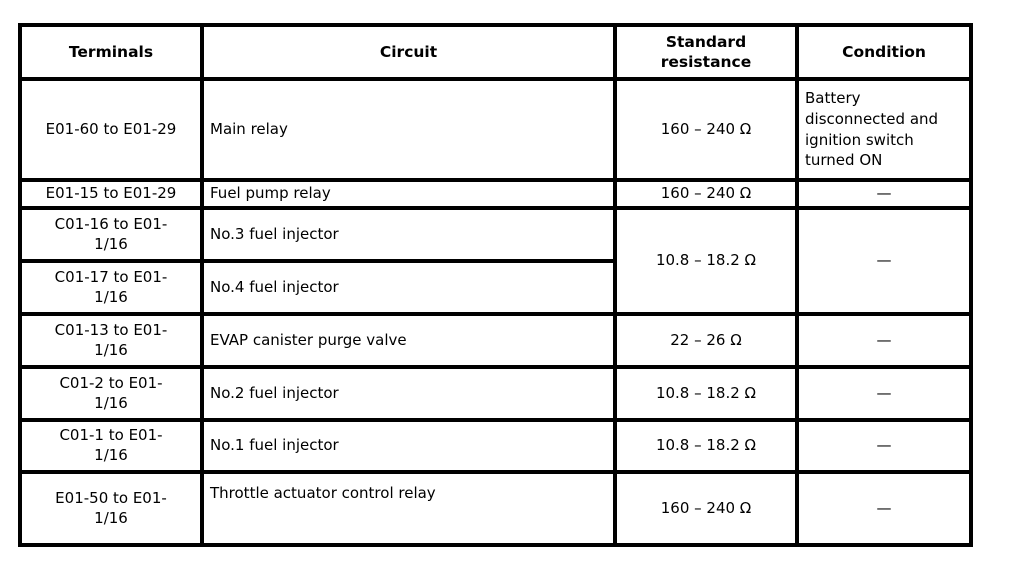  Describe the element at coordinates (111, 52) in the screenshot. I see `header-terminals: Terminals` at that location.